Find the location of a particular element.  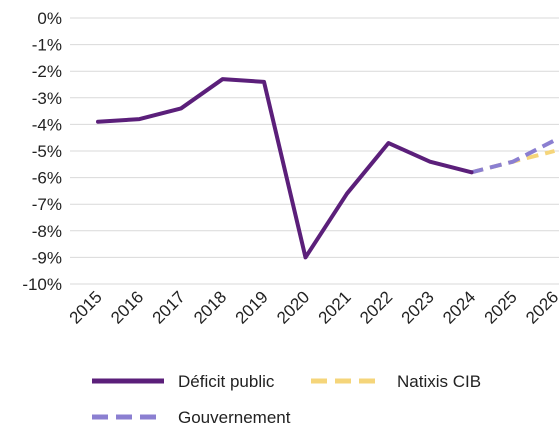

y-tick-label: -7% is located at coordinates (47, 204).